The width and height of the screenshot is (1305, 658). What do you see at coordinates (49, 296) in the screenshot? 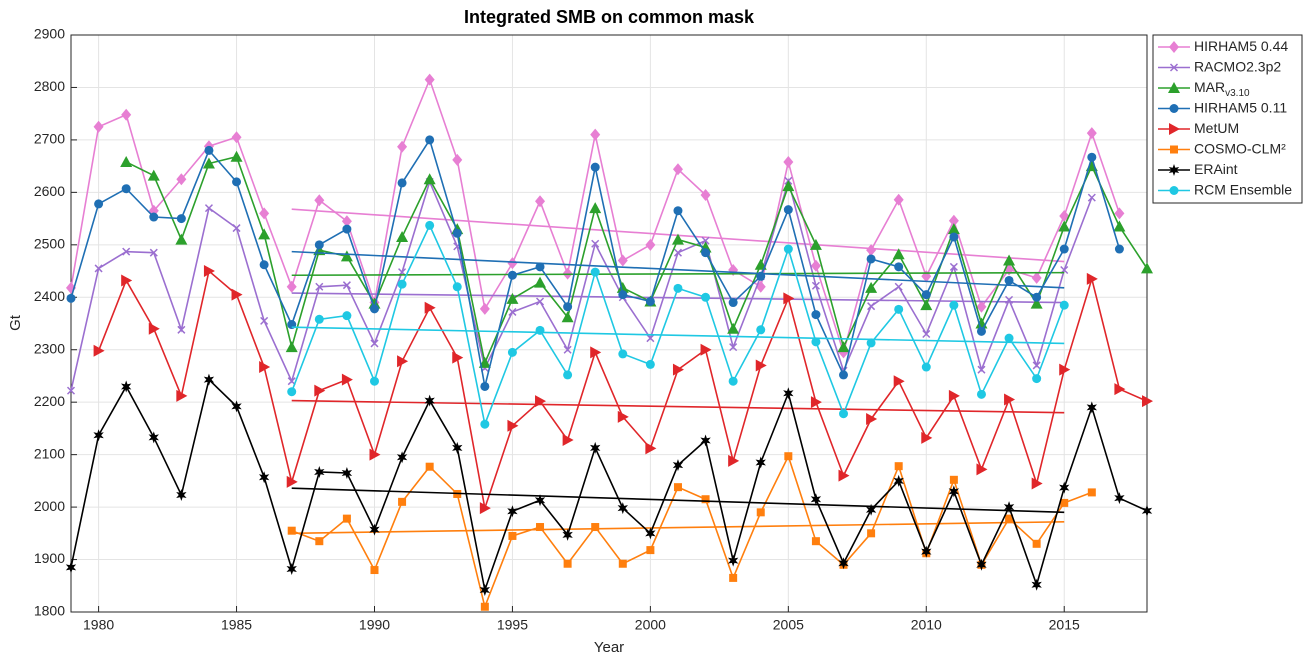
I see `y-tick-label: 2400` at bounding box center [49, 296].